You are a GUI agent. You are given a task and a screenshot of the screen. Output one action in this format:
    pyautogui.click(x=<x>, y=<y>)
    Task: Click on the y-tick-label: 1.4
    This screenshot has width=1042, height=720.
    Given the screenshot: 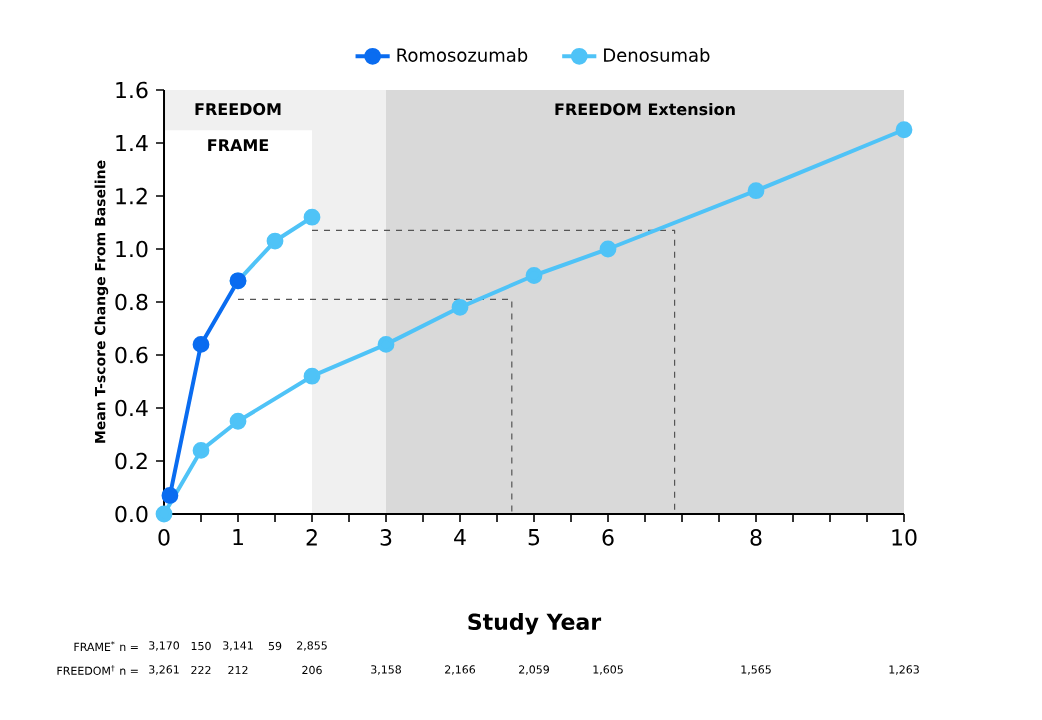 What is the action you would take?
    pyautogui.click(x=132, y=143)
    